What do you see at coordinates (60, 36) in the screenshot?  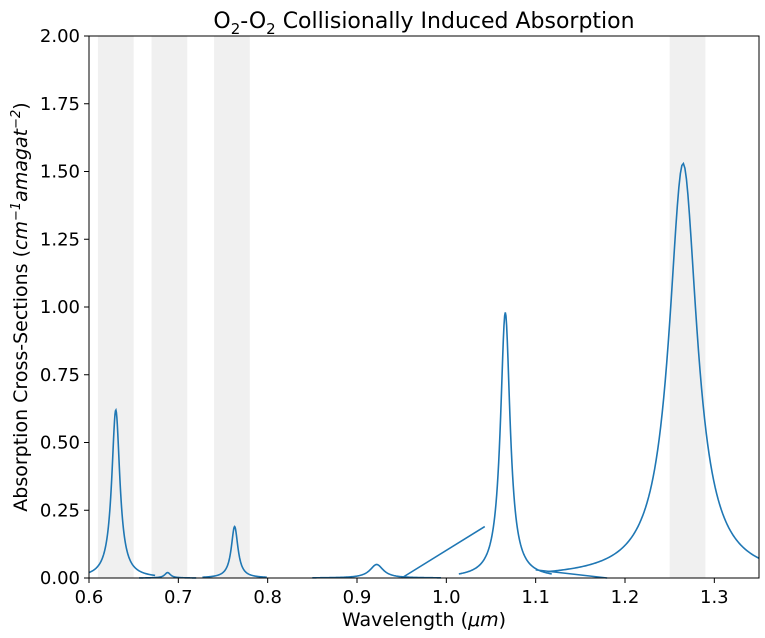 I see `y-tick-label: 2.00` at bounding box center [60, 36].